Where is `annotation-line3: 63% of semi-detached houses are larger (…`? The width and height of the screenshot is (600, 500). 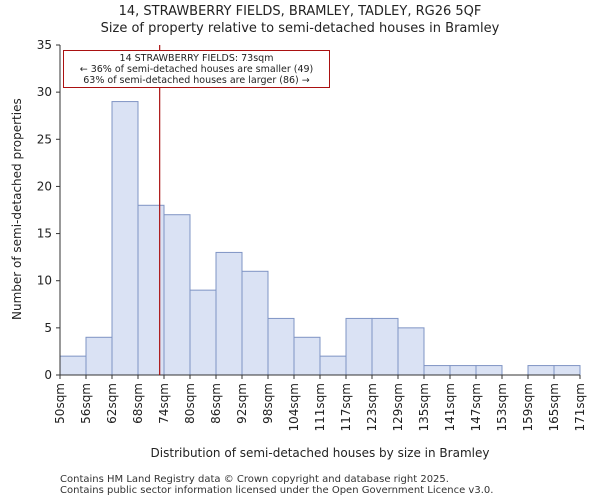 annotation-line3: 63% of semi-detached houses are larger (… is located at coordinates (196, 80).